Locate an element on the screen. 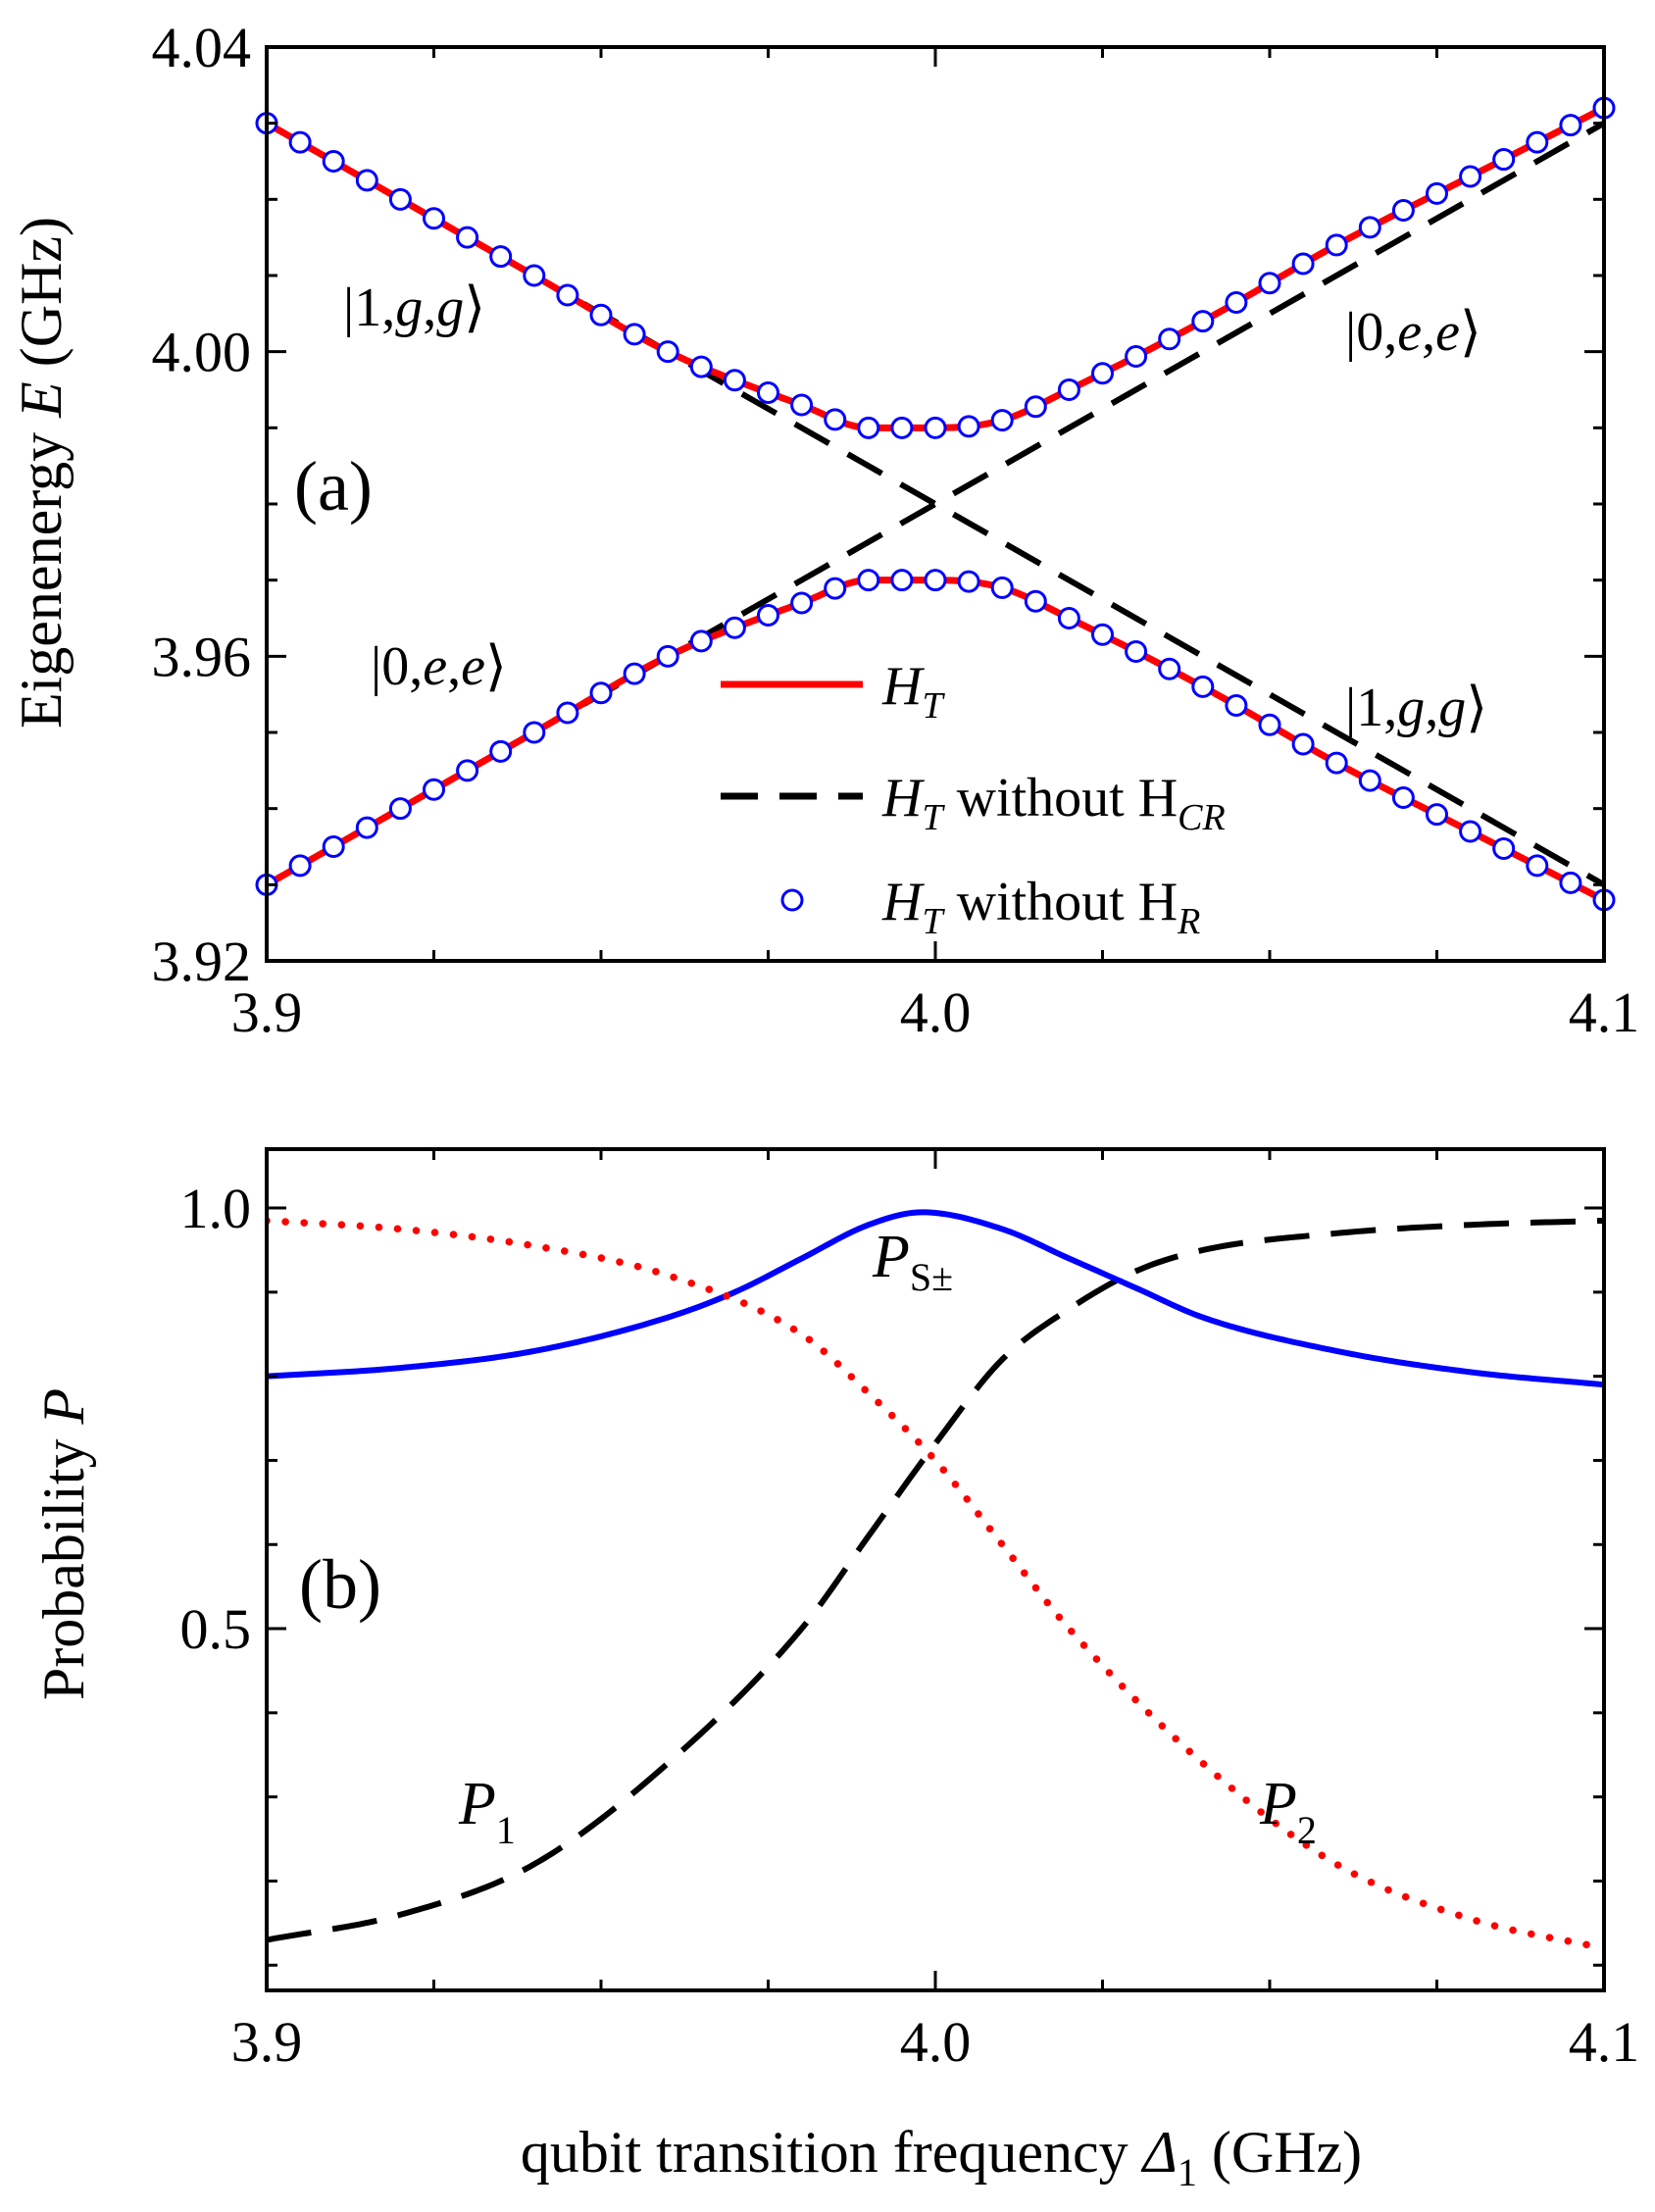 The height and width of the screenshot is (2212, 1655). series-h-t-without-h-r-lower-branch is located at coordinates (935, 741).